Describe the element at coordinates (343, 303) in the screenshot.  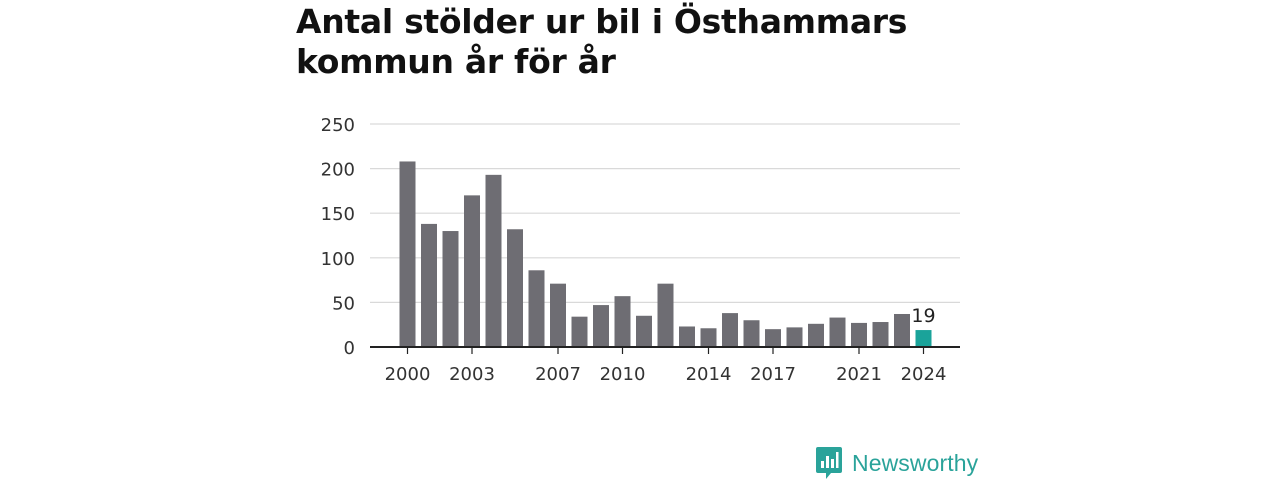
I see `y-tick-label: 50` at that location.